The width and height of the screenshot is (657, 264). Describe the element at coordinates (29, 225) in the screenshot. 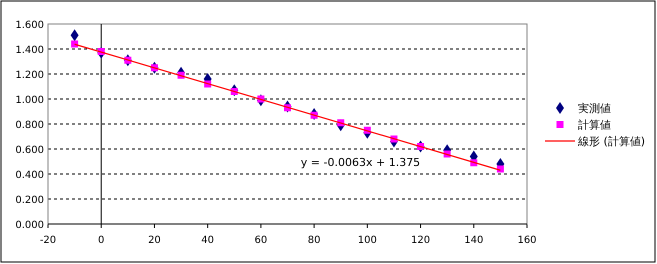

I see `y-tick-label: 0.000` at that location.